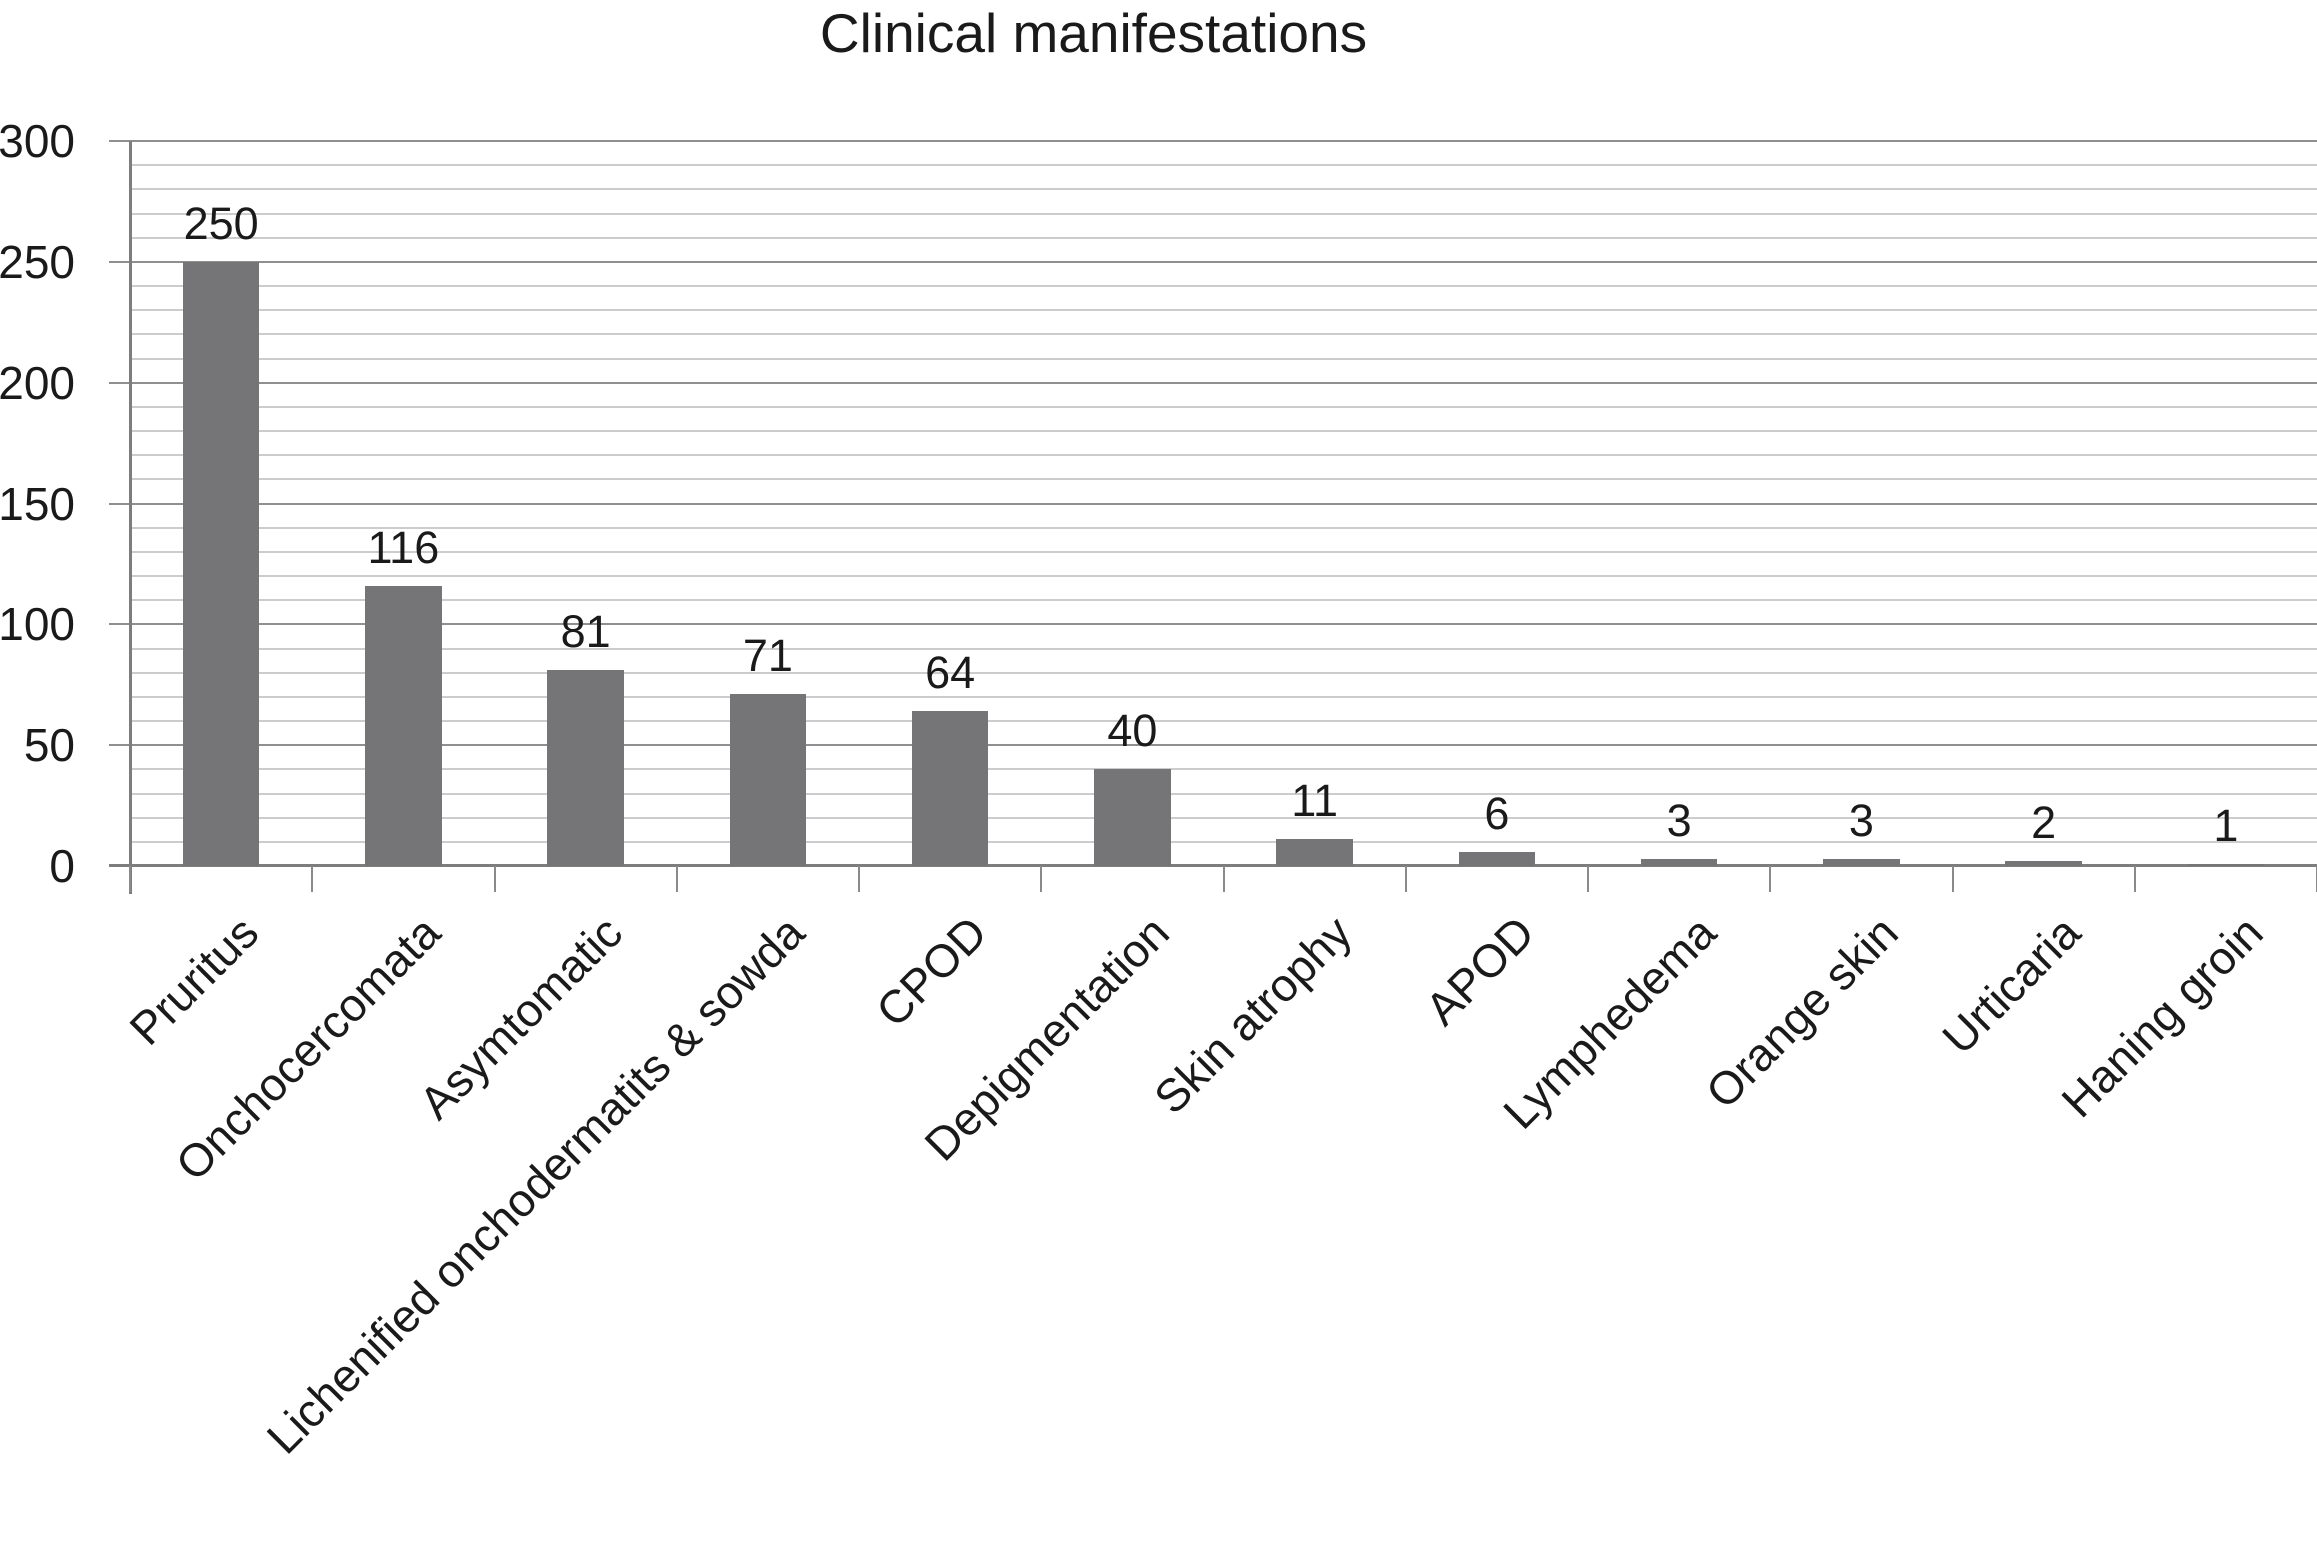  I want to click on bar-value-label: 250, so click(221, 223).